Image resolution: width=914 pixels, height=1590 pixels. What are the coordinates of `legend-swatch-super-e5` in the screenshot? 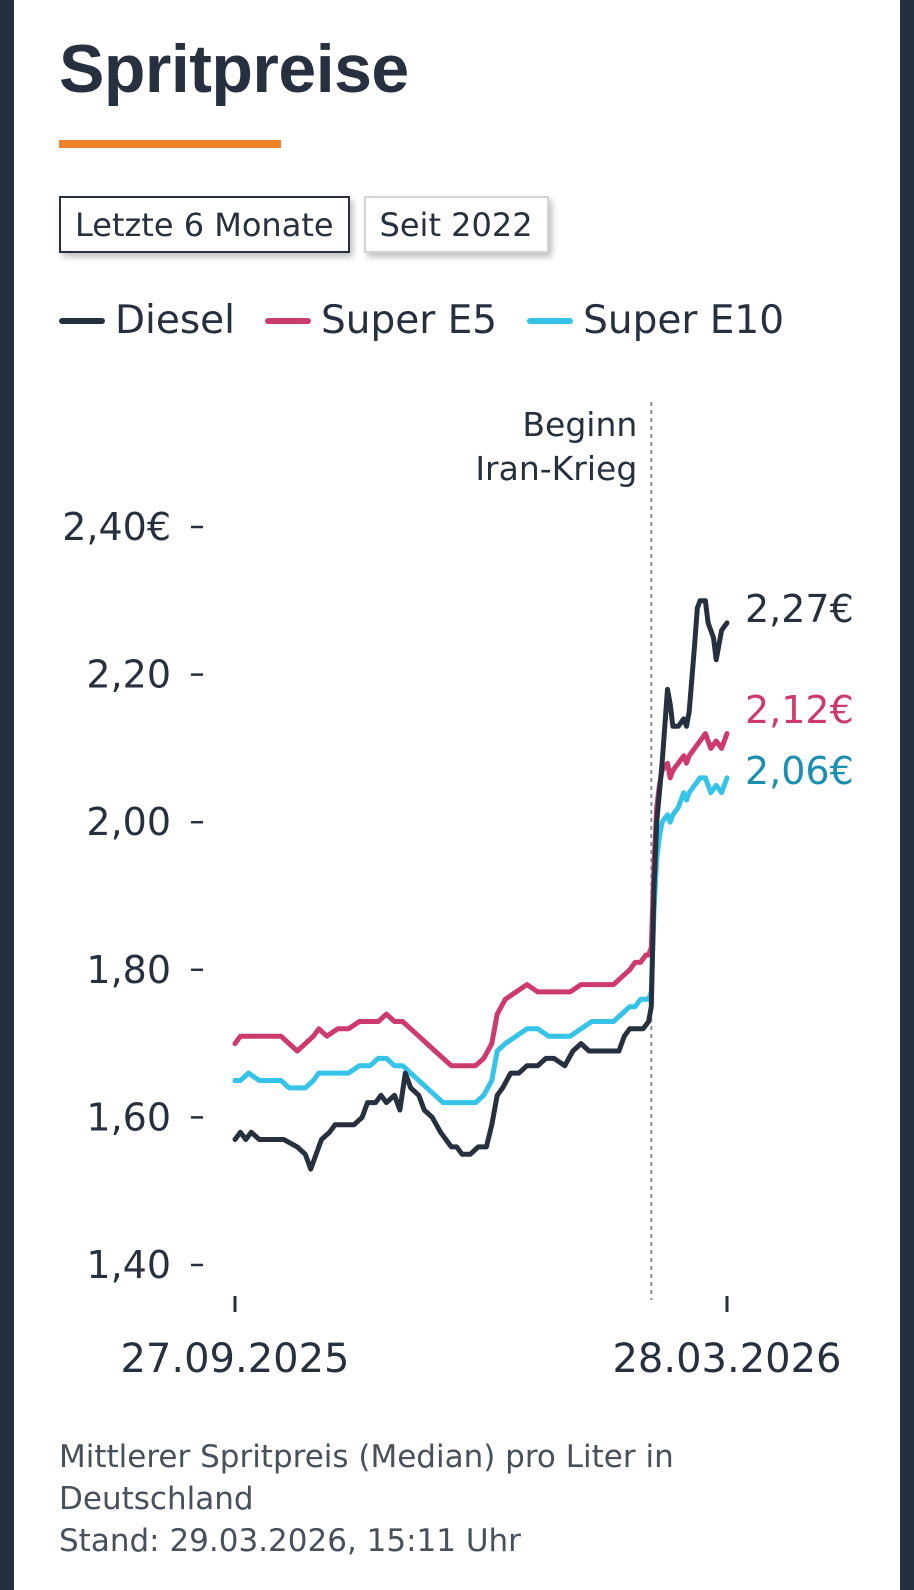 It's located at (288, 320).